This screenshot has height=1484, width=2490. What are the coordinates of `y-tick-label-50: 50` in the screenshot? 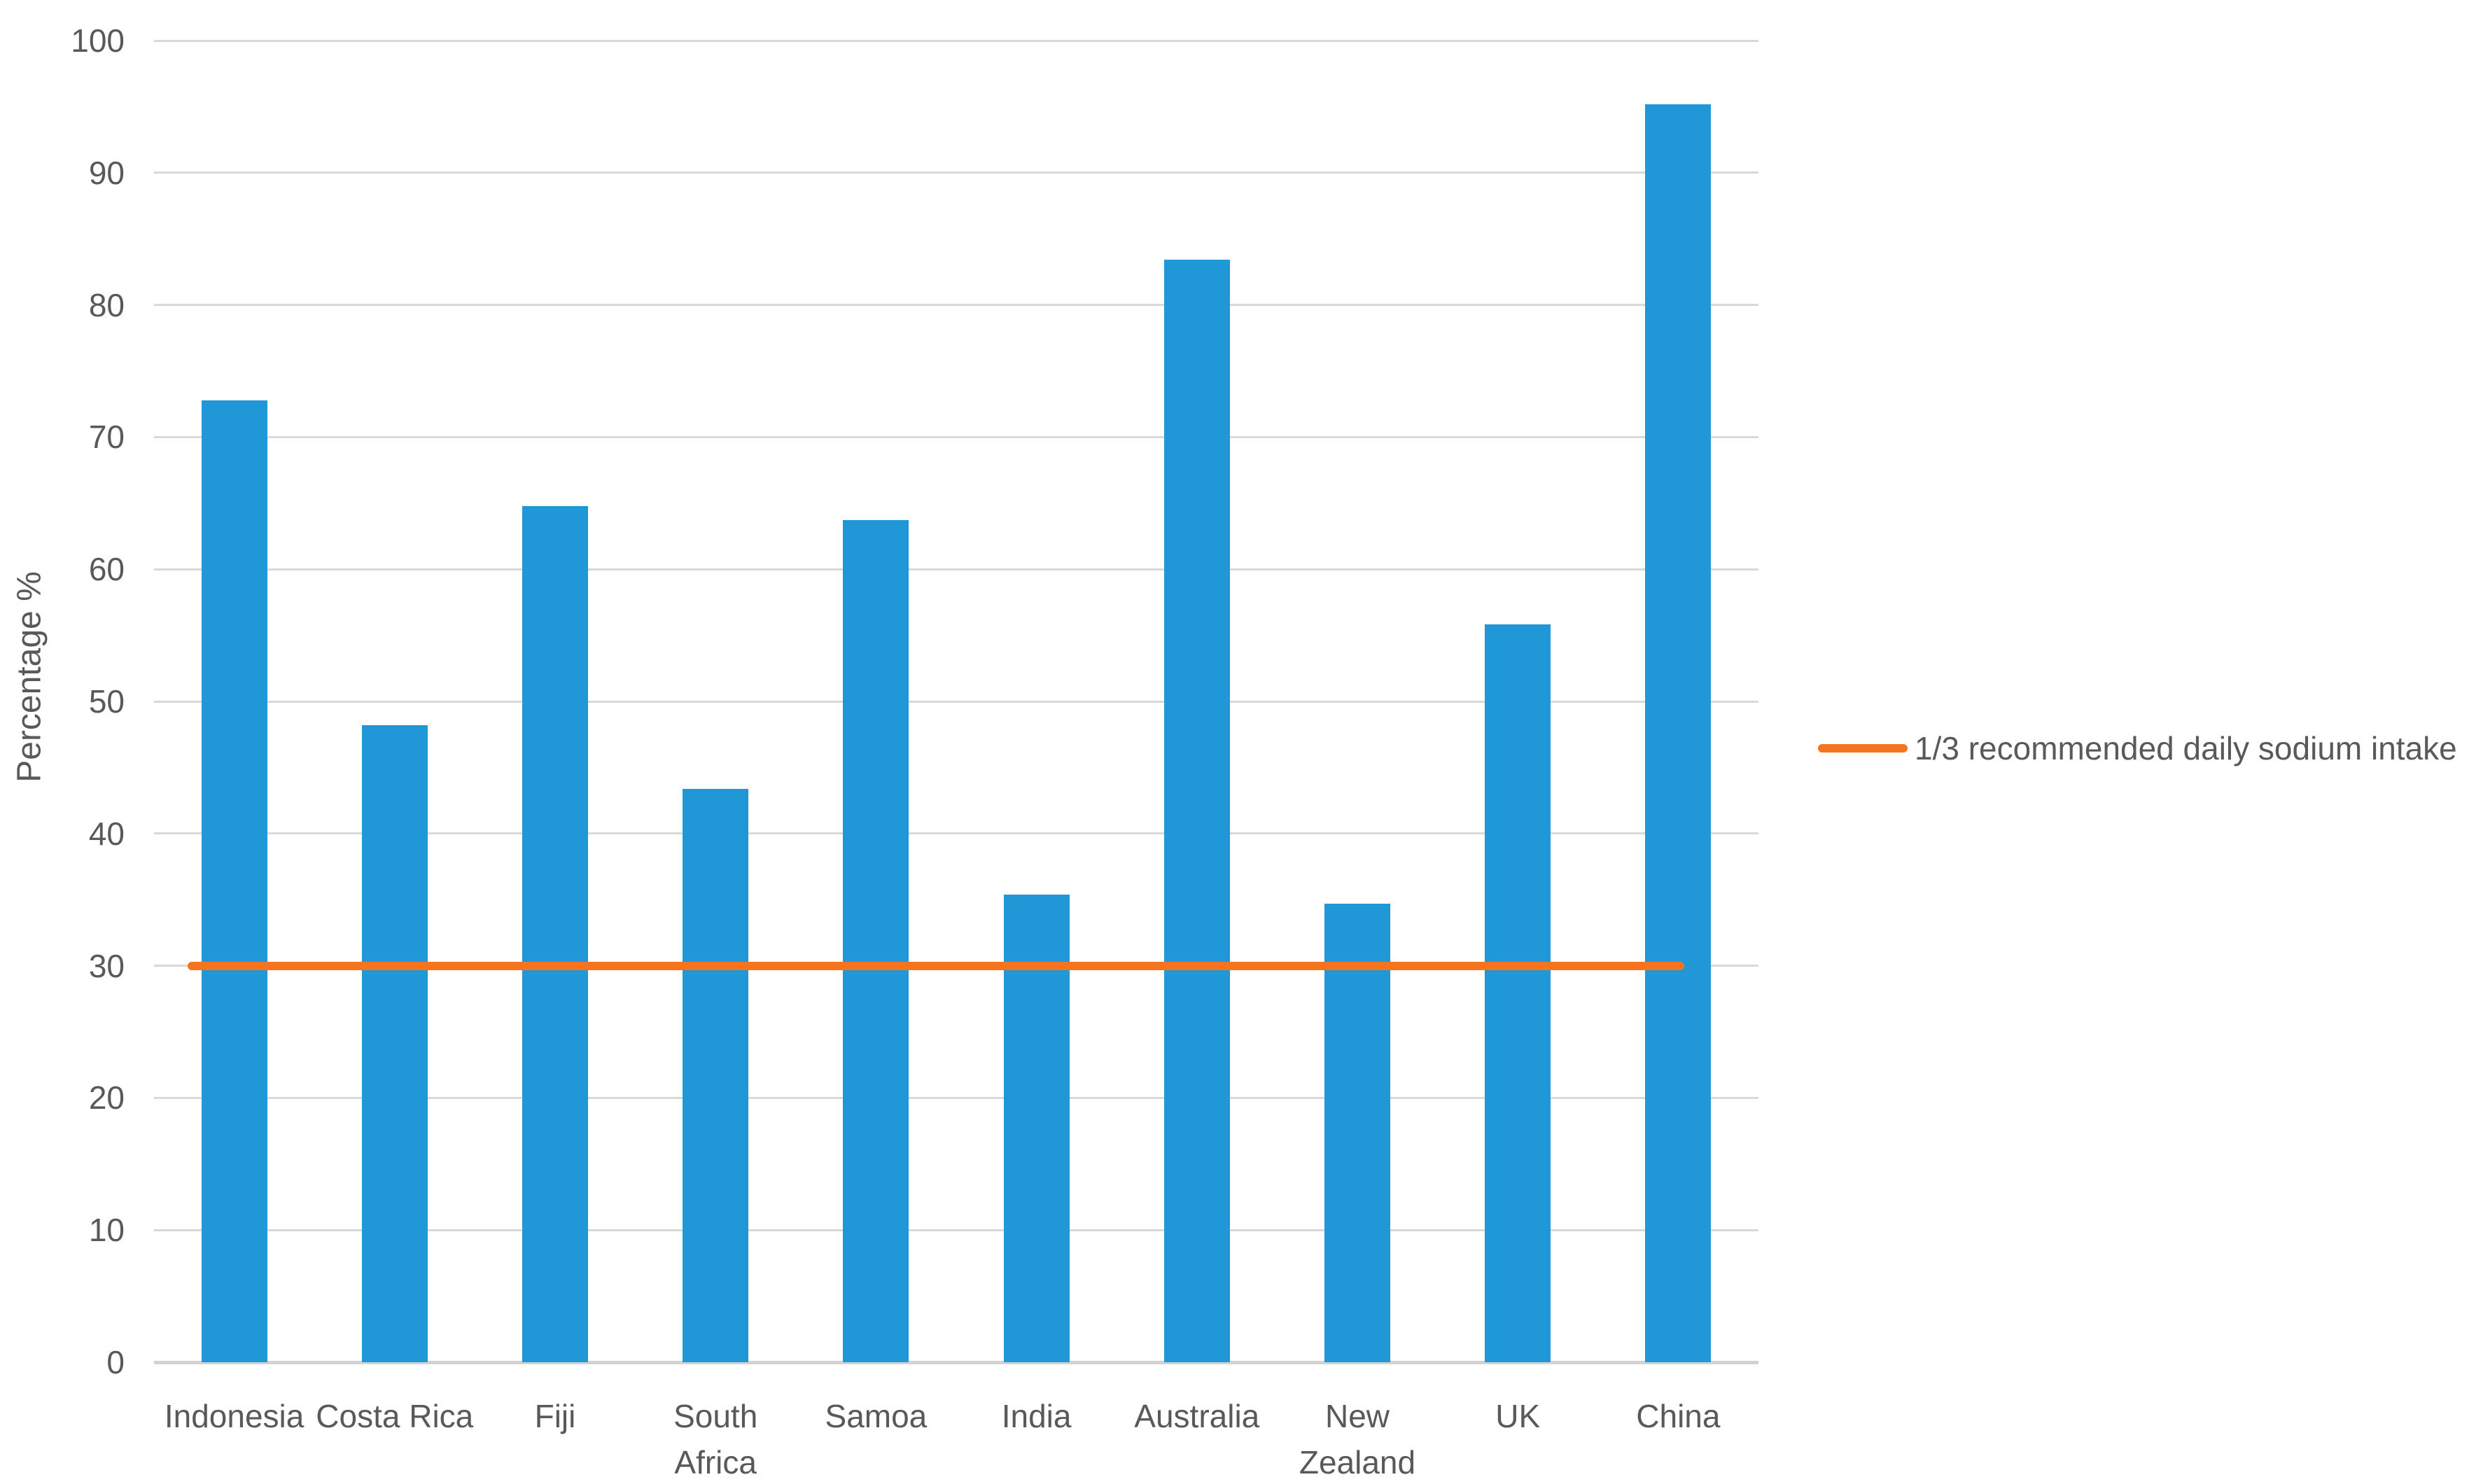 It's located at (107, 701).